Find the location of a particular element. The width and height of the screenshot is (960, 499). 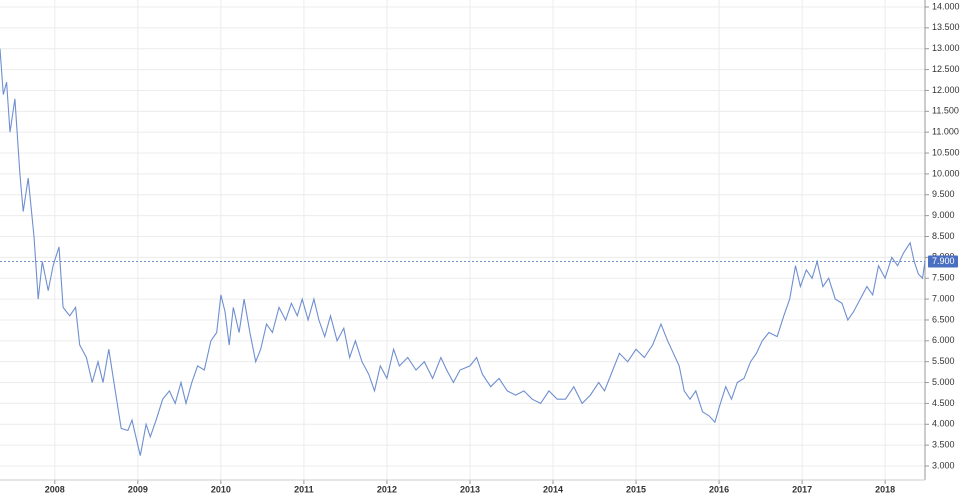

y-tick-label: 13.000 is located at coordinates (946, 48).